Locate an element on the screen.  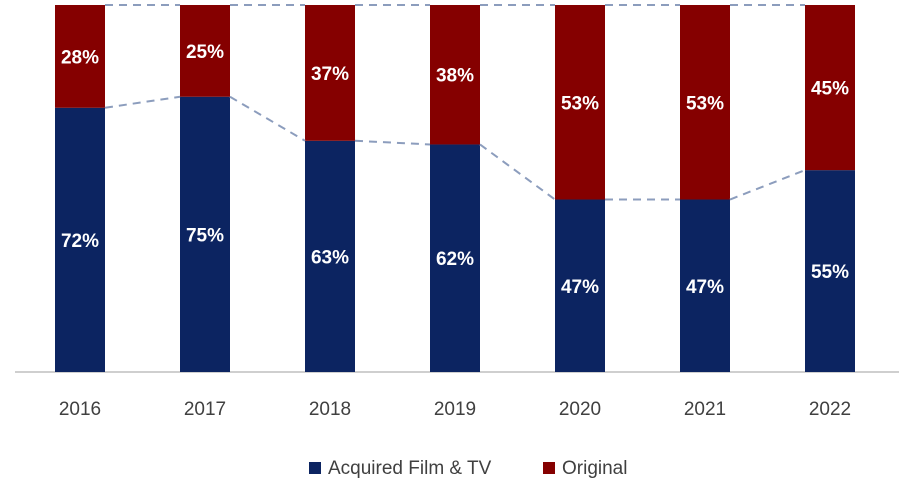
value-label: 55% is located at coordinates (830, 272).